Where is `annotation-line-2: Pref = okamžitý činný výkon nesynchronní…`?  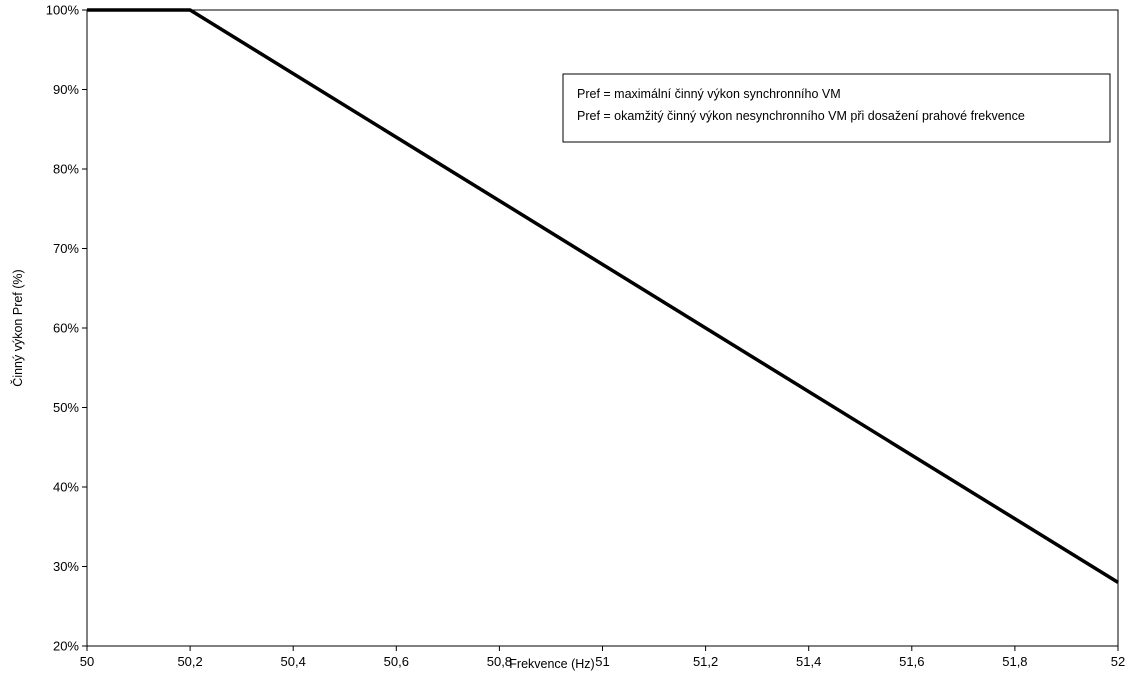
annotation-line-2: Pref = okamžitý činný výkon nesynchronní… is located at coordinates (801, 116).